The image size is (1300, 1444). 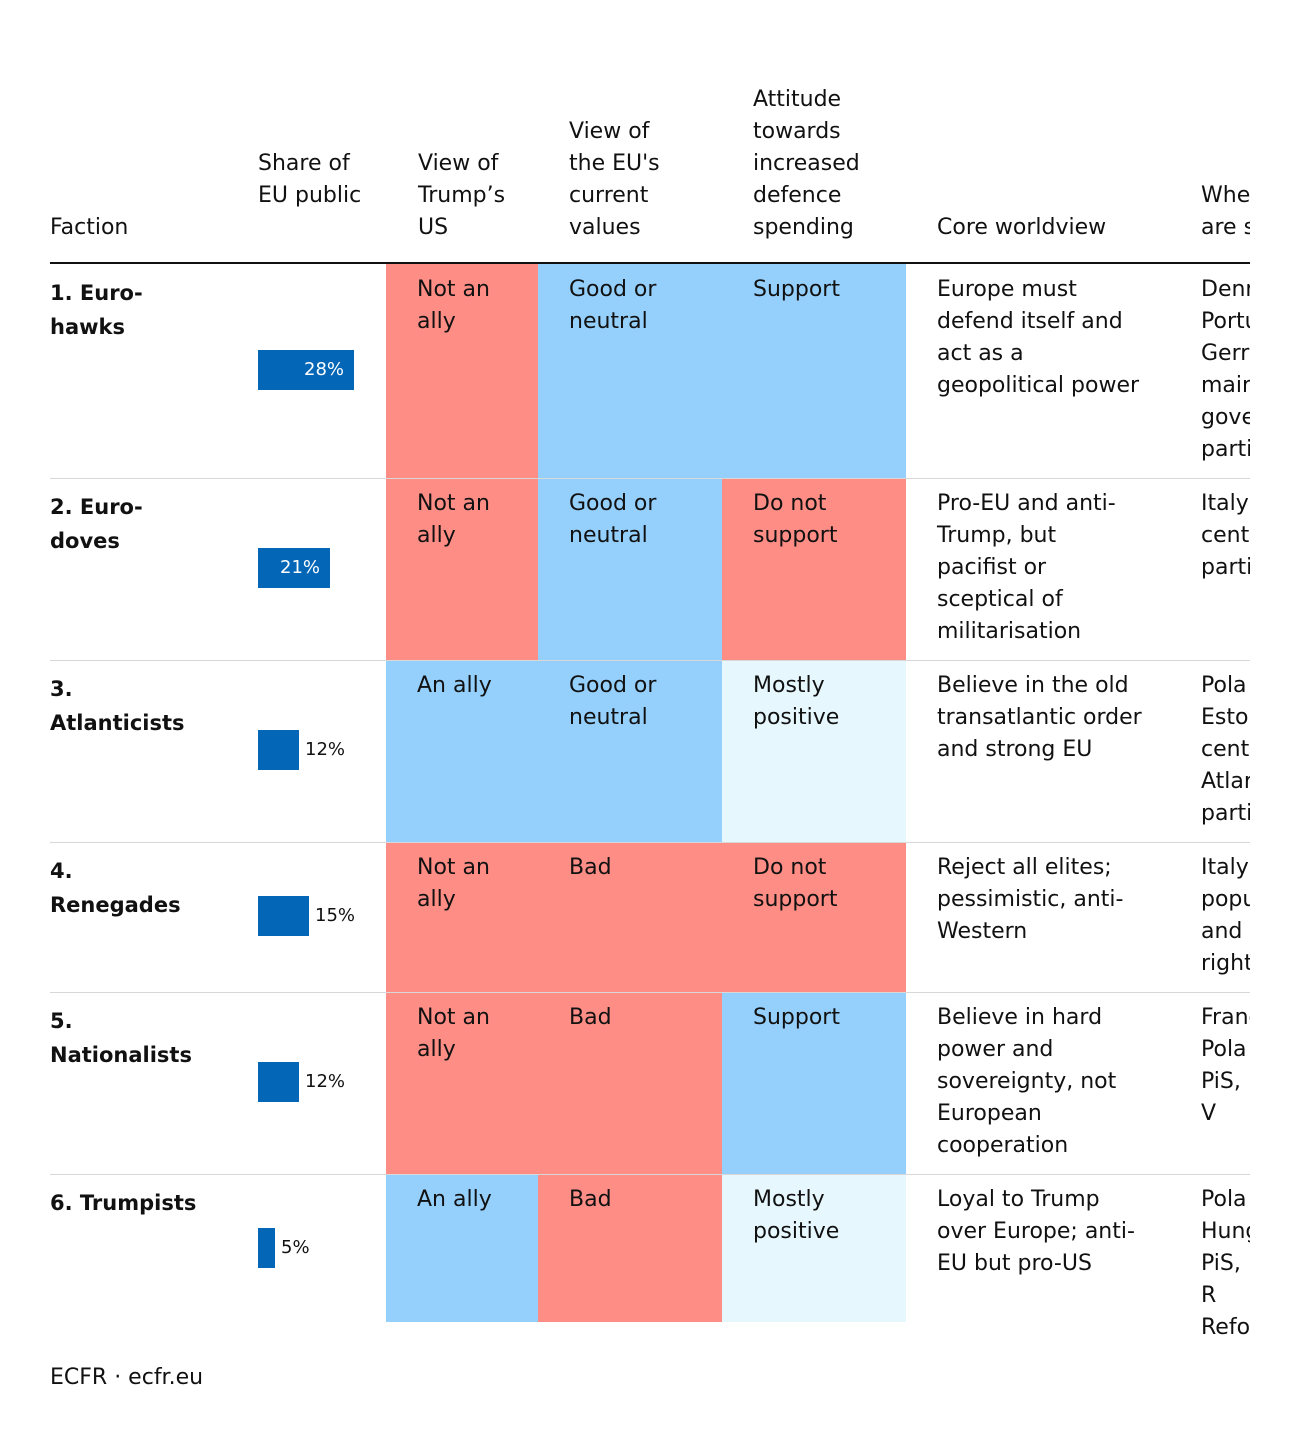 What do you see at coordinates (324, 369) in the screenshot?
I see `share-label: 28%` at bounding box center [324, 369].